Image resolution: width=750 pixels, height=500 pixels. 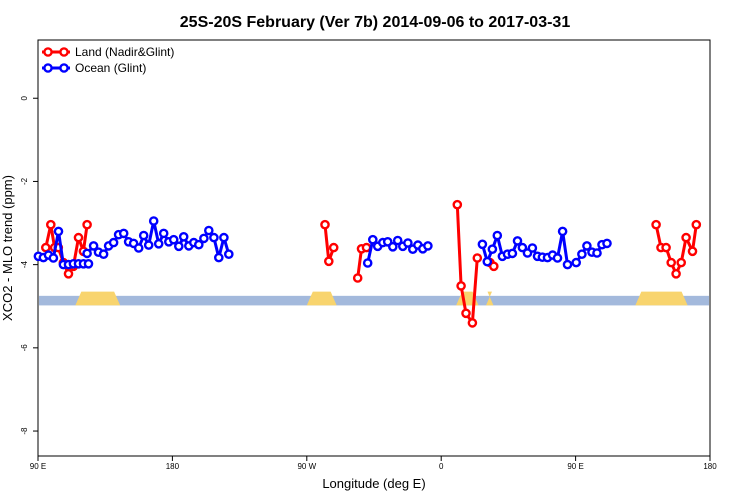 What do you see at coordinates (322, 243) in the screenshot?
I see `series-ocean` at bounding box center [322, 243].